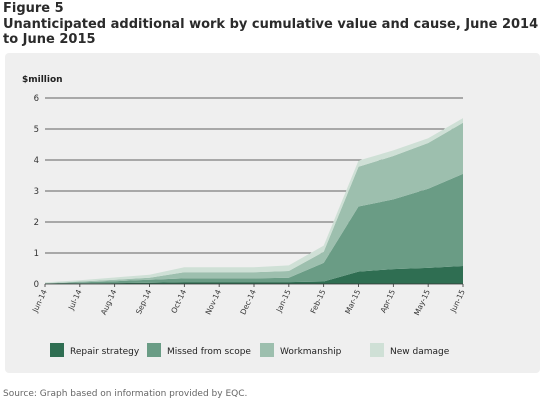 The image size is (550, 403). I want to click on y-tick-label: 5, so click(36, 130).